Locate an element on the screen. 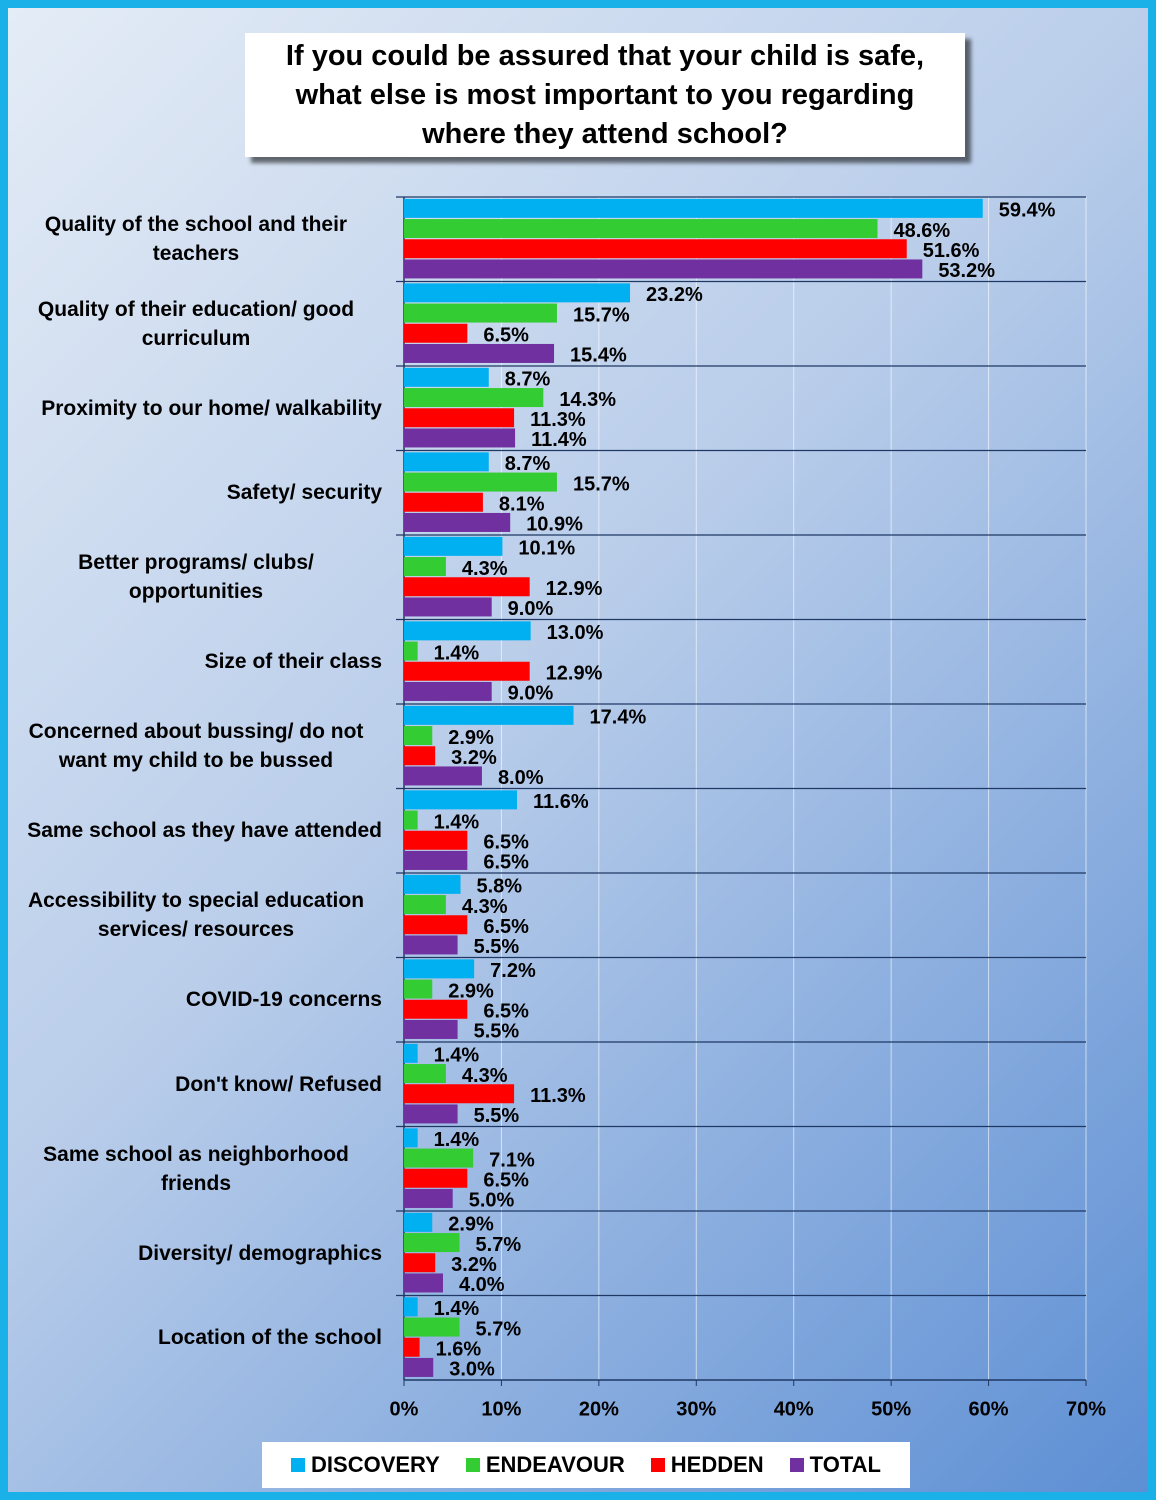 The image size is (1156, 1500). value-label: 5.8% is located at coordinates (500, 887).